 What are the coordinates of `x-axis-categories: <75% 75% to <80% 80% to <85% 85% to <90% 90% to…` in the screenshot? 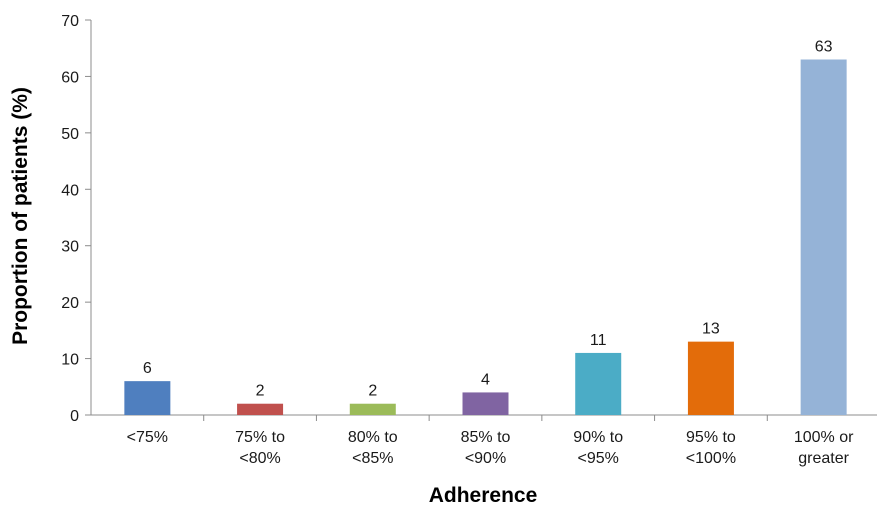 It's located at (490, 441).